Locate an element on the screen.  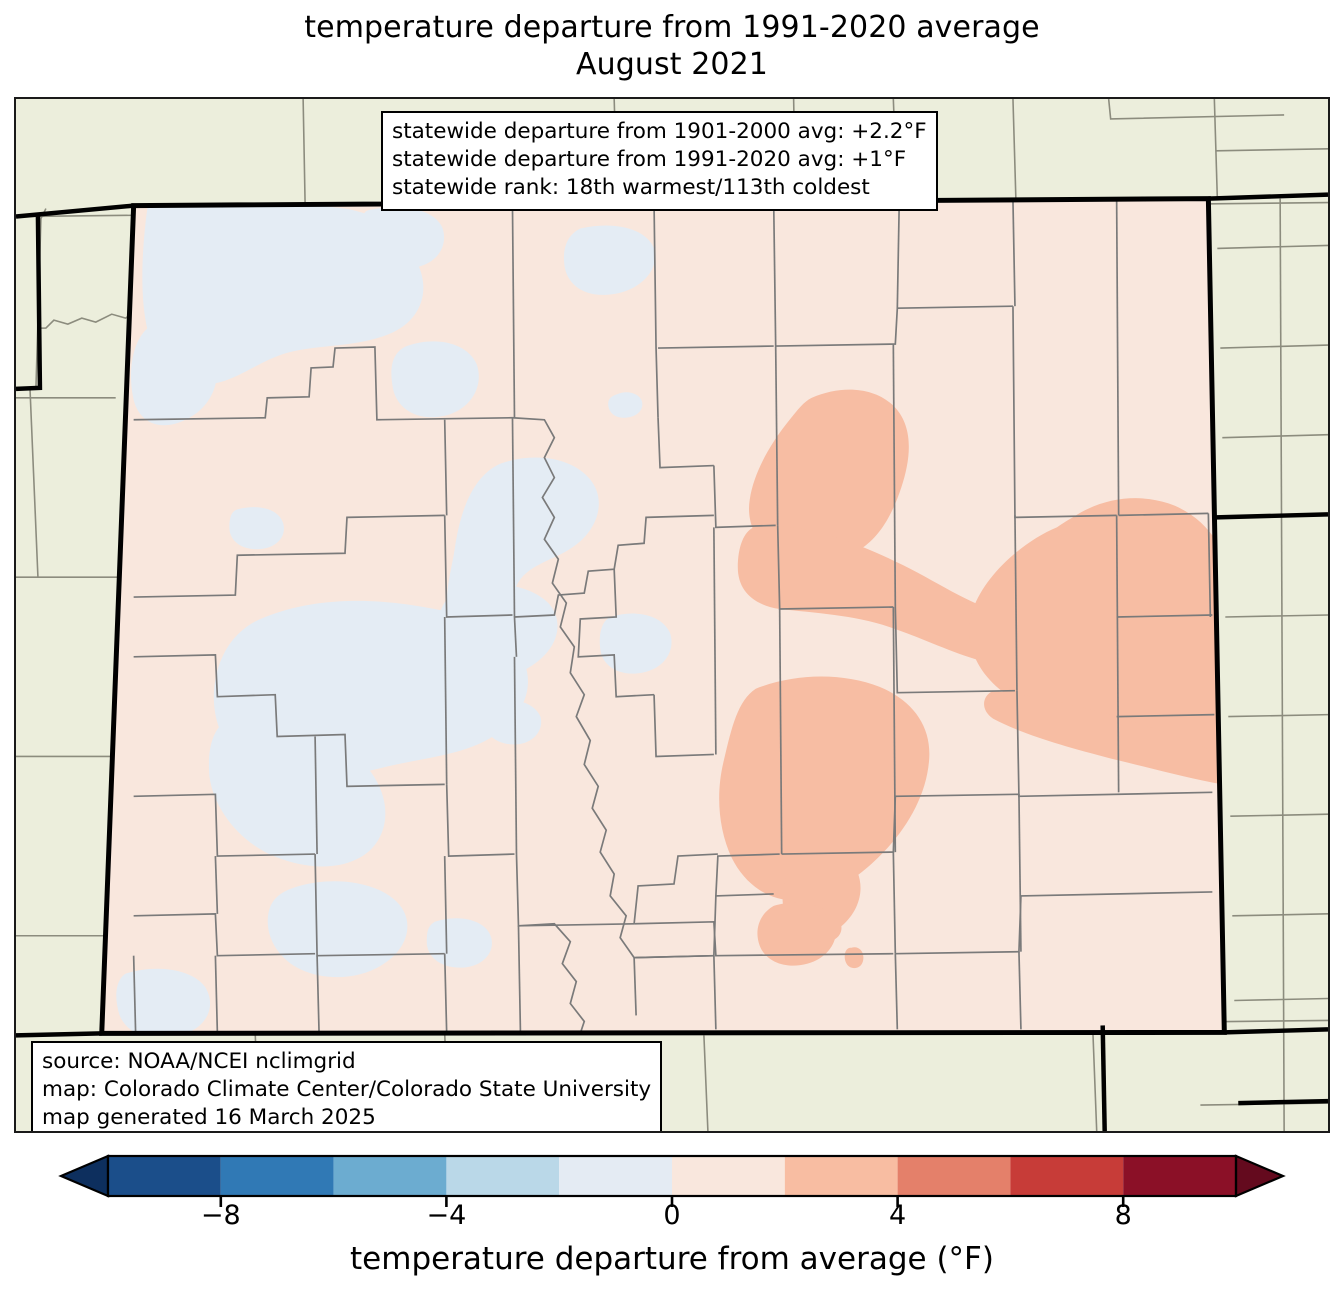
colorbar-tick-label: 0 is located at coordinates (672, 1215).